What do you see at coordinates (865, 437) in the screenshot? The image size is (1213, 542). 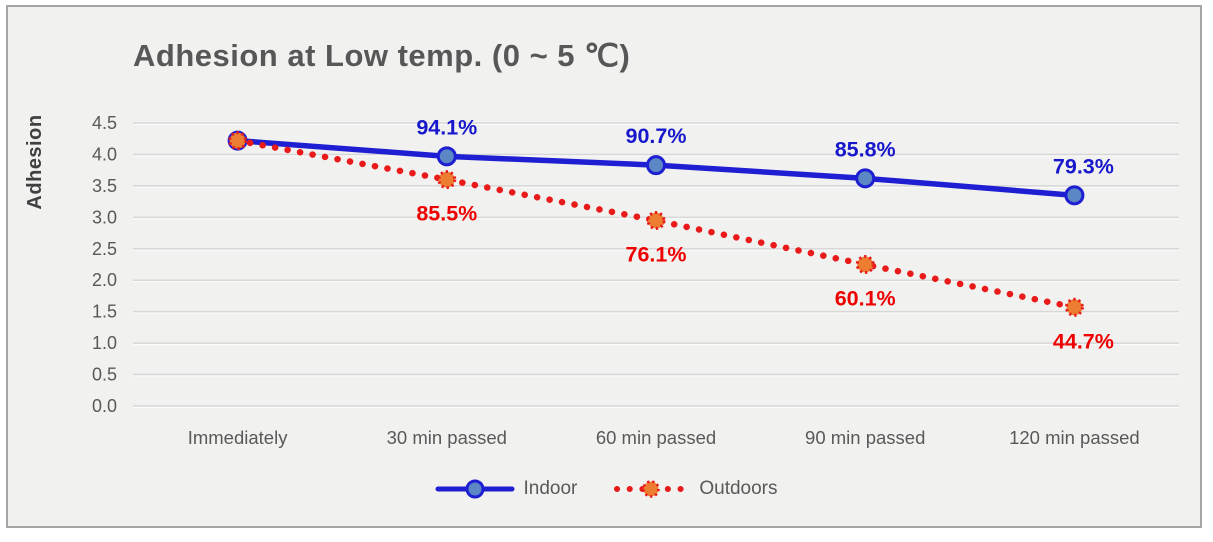 I see `x-tick-label: 90 min passed` at bounding box center [865, 437].